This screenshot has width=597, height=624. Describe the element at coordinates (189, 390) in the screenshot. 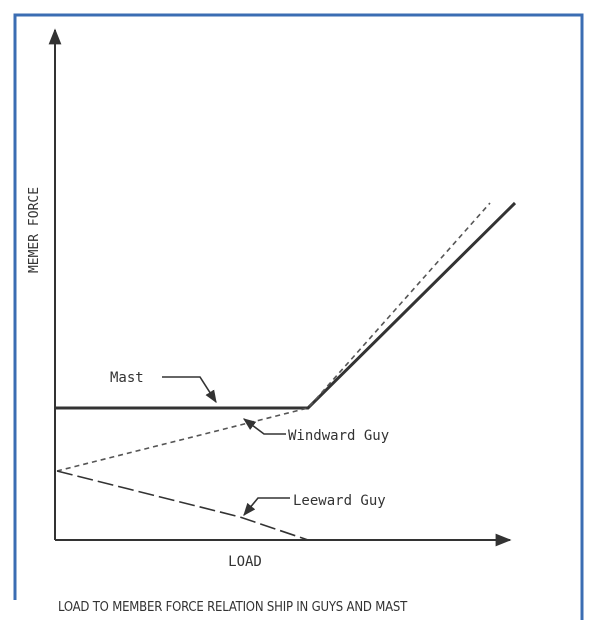

I see `mast-leader-arrow` at that location.